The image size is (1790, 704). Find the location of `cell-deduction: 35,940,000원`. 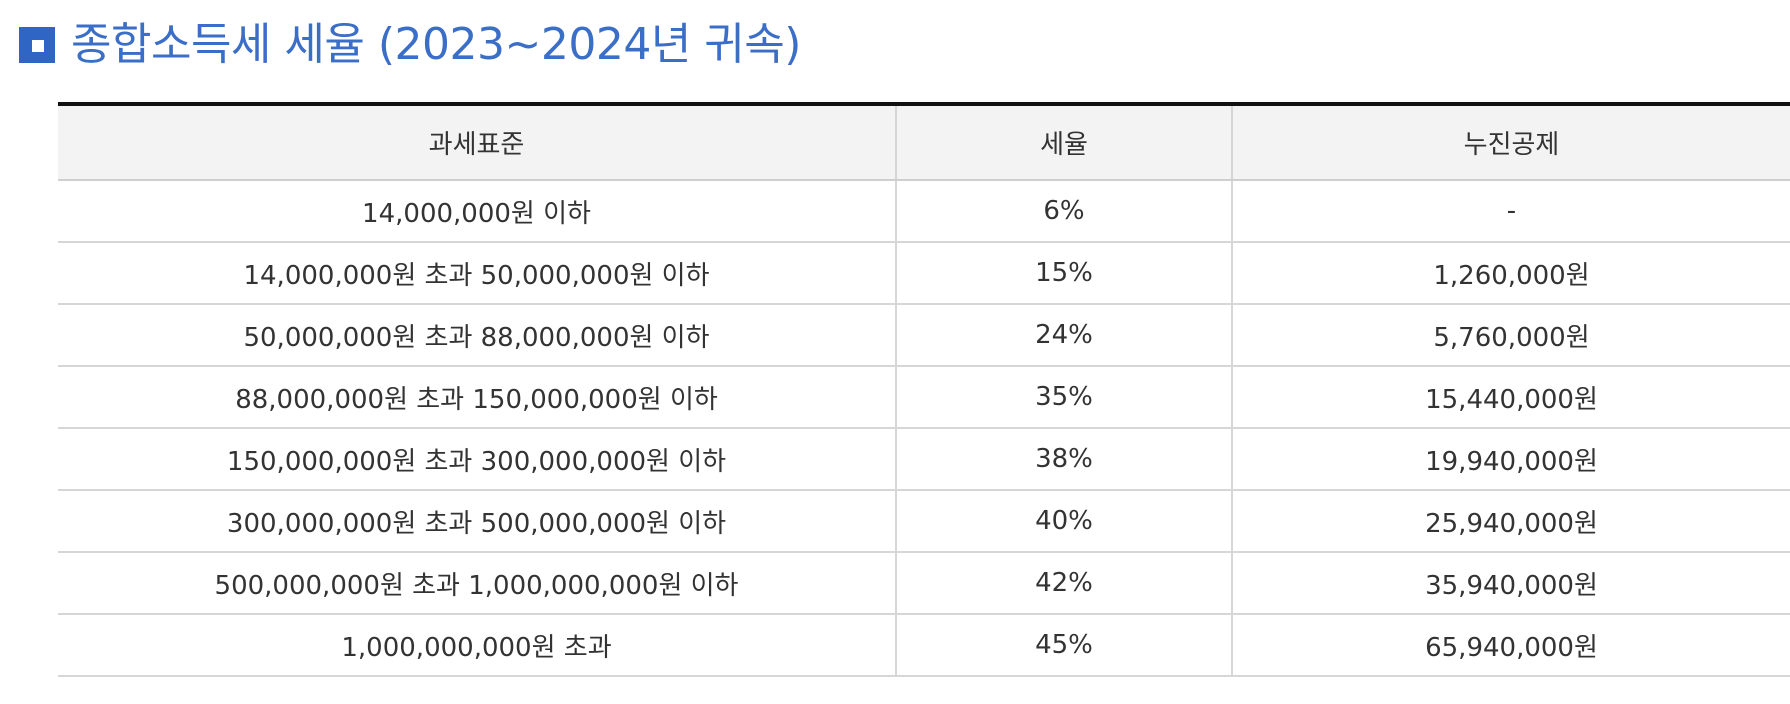

cell-deduction: 35,940,000원 is located at coordinates (1511, 583).